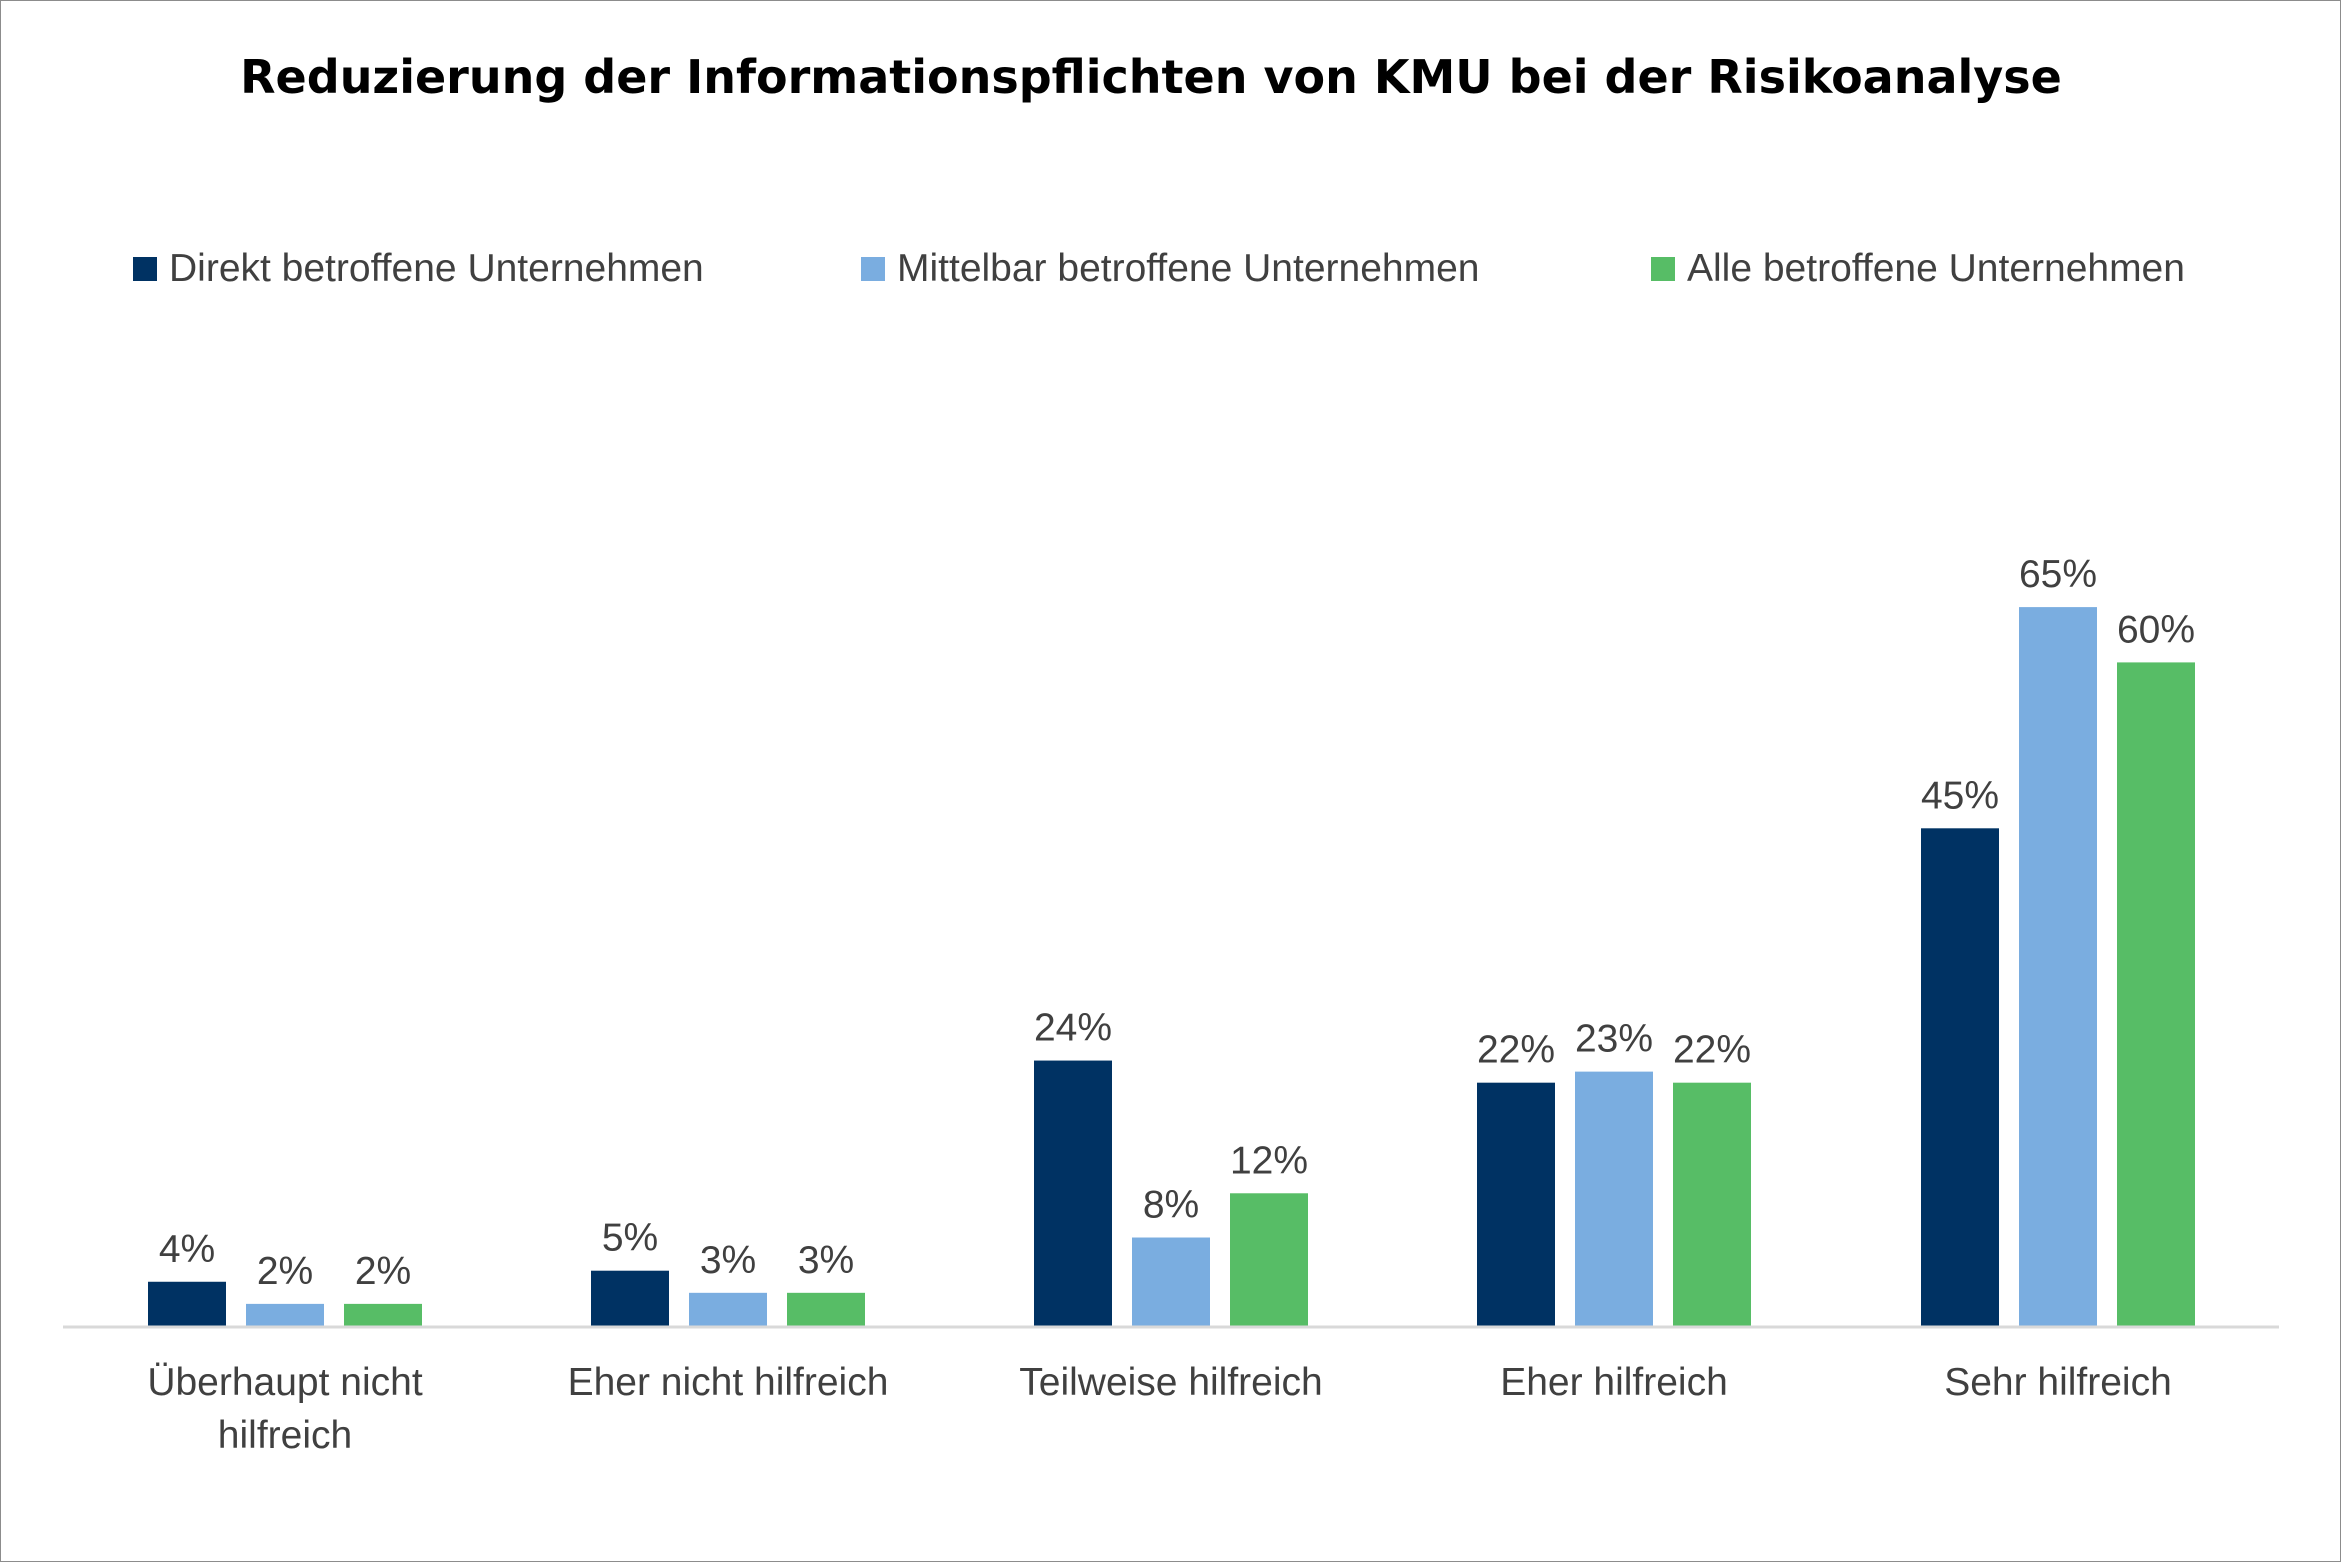 The height and width of the screenshot is (1562, 2341). What do you see at coordinates (1614, 1382) in the screenshot?
I see `category-label-4: Eher hilfreich` at bounding box center [1614, 1382].